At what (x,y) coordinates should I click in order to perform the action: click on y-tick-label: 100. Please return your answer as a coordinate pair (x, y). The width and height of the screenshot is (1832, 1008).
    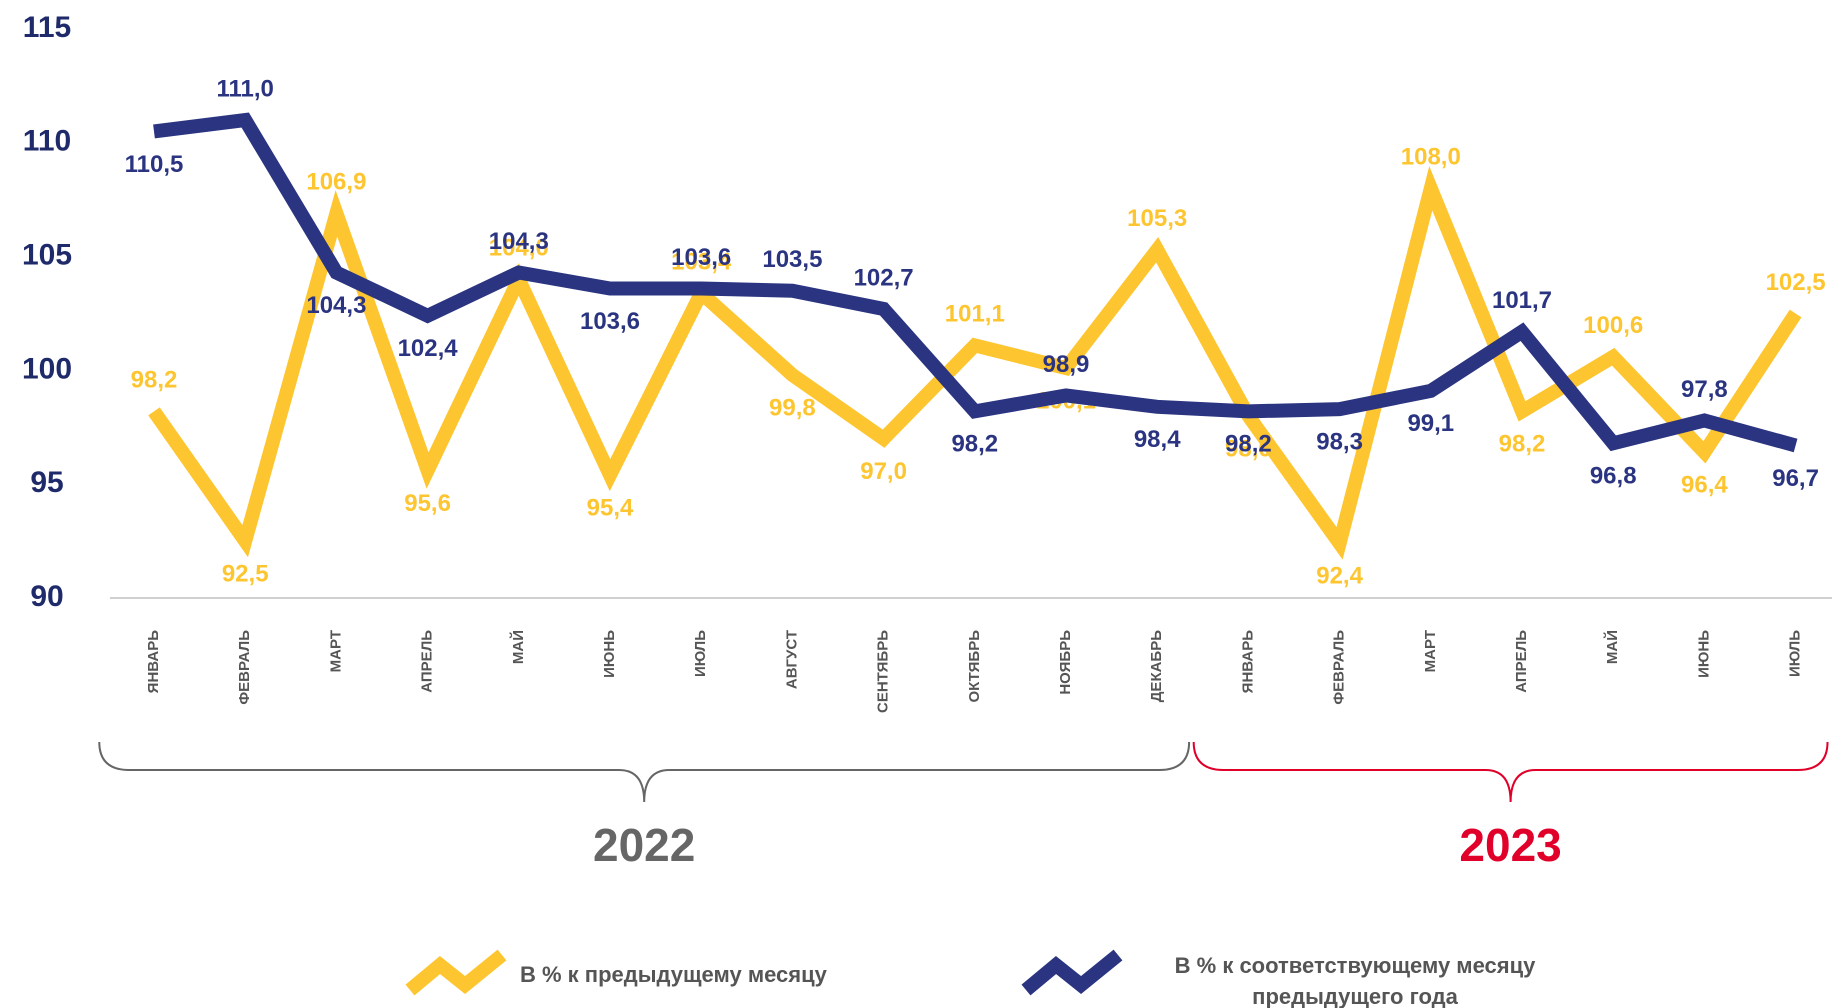
    Looking at the image, I should click on (47, 368).